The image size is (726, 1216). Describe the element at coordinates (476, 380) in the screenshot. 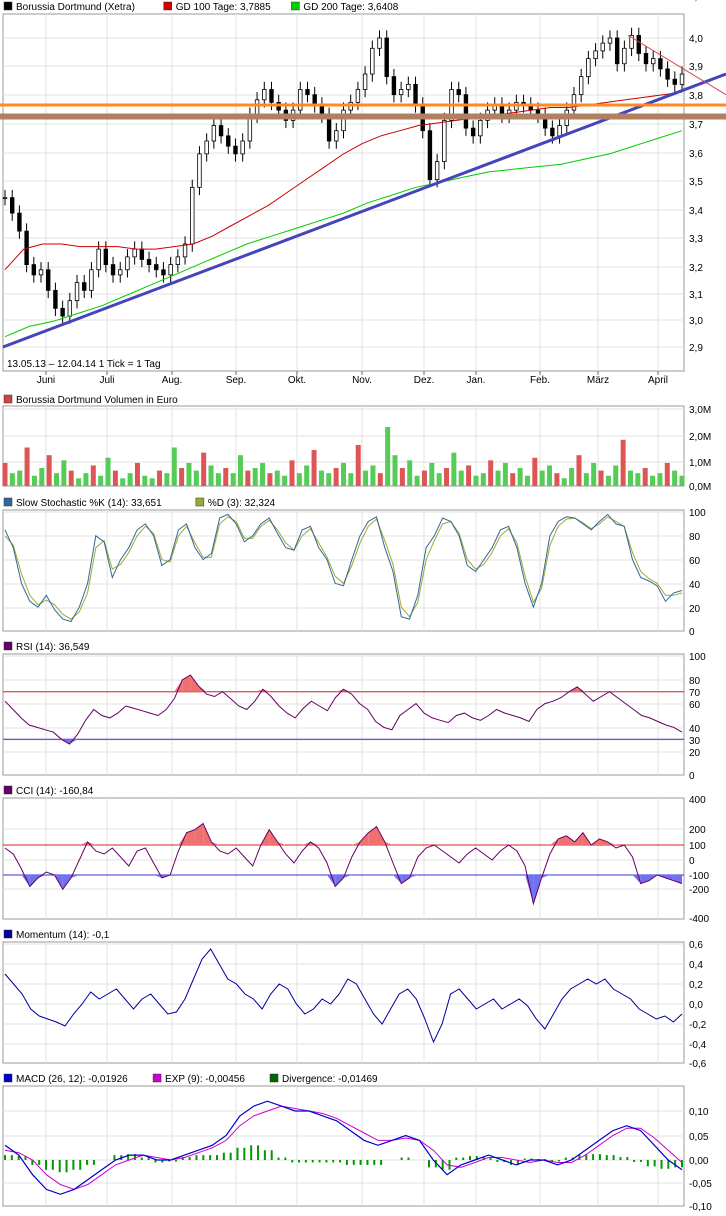

I see `x-tick-label-7: Jan.` at that location.